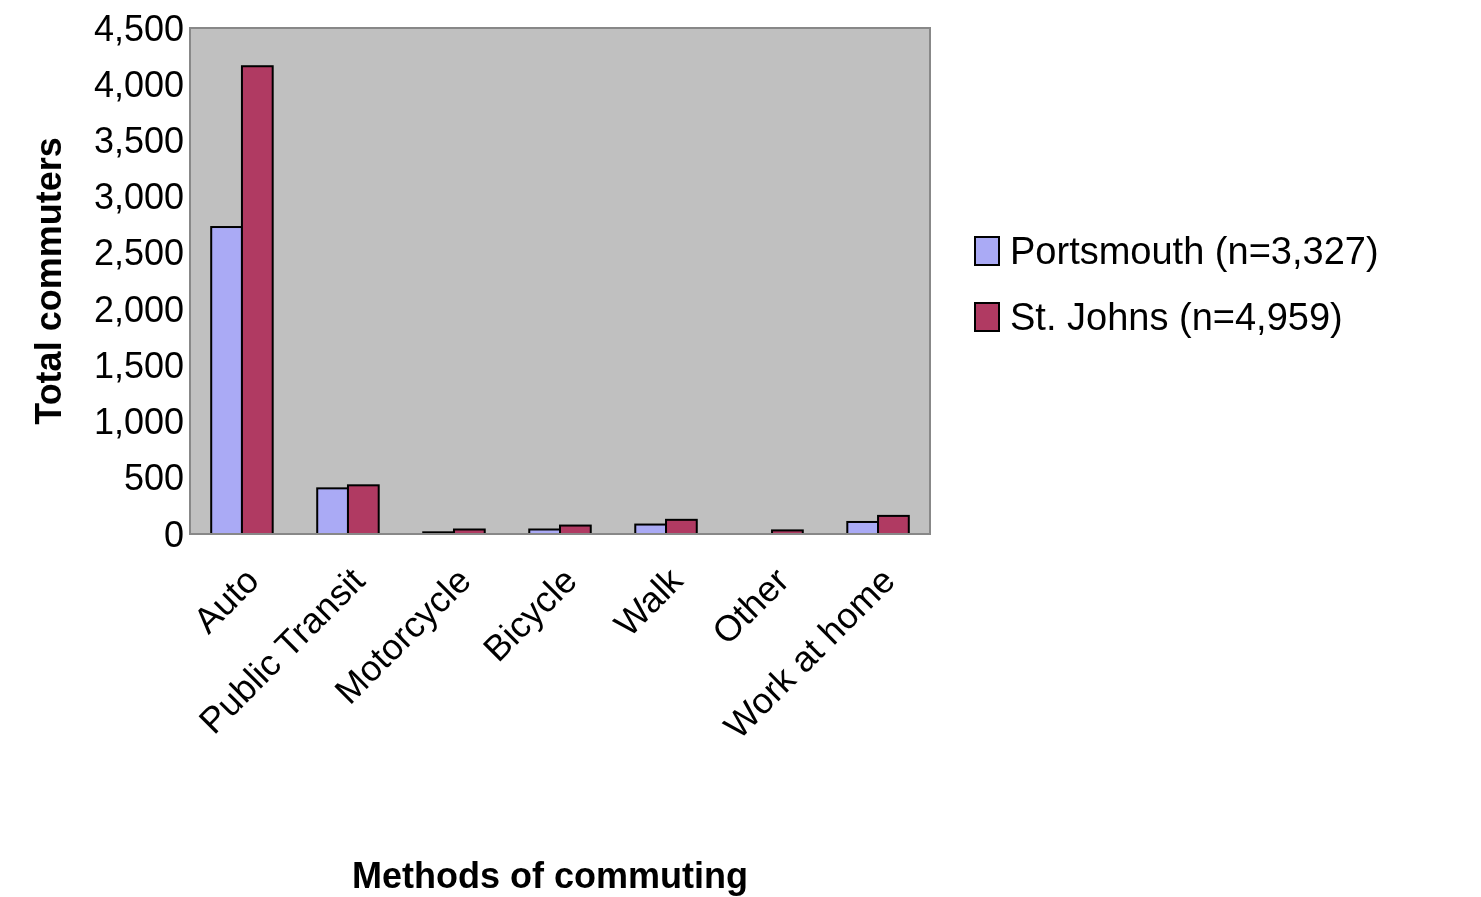  I want to click on y-tick-label: 3,000, so click(138, 197).